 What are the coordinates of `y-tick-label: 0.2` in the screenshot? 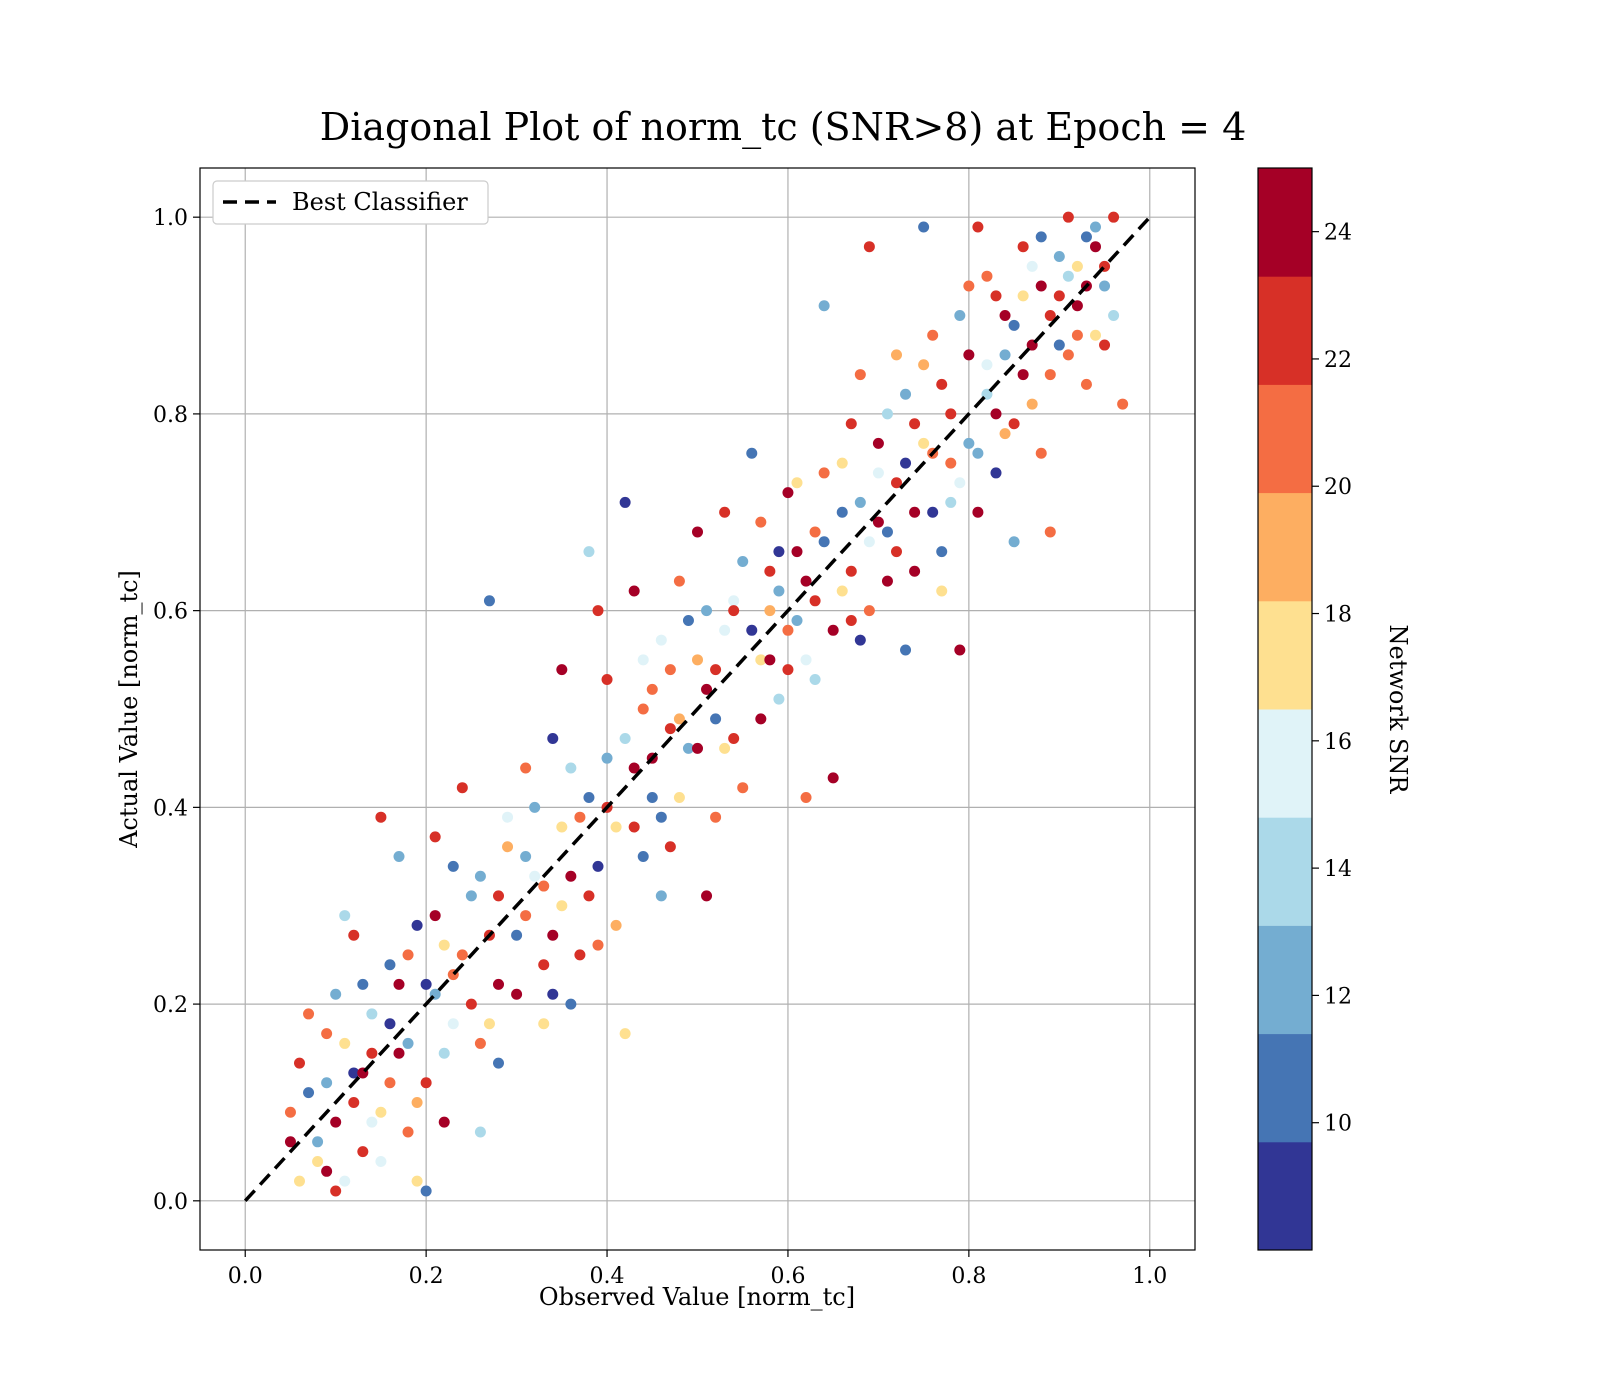 It's located at (170, 1005).